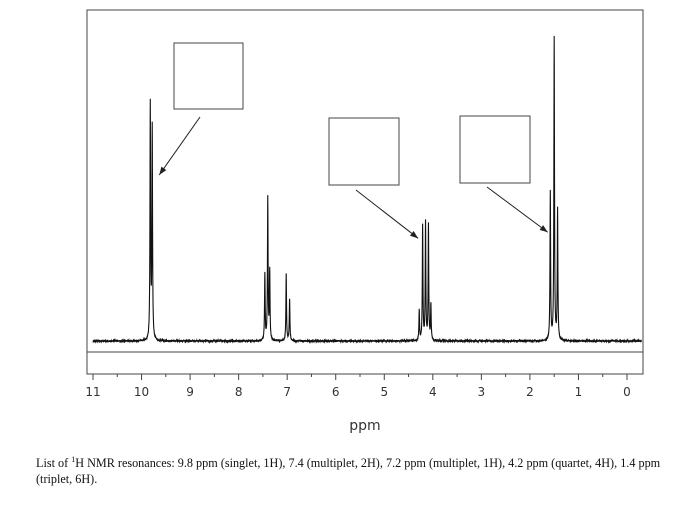 The width and height of the screenshot is (700, 518). I want to click on tick-label: 1, so click(579, 392).